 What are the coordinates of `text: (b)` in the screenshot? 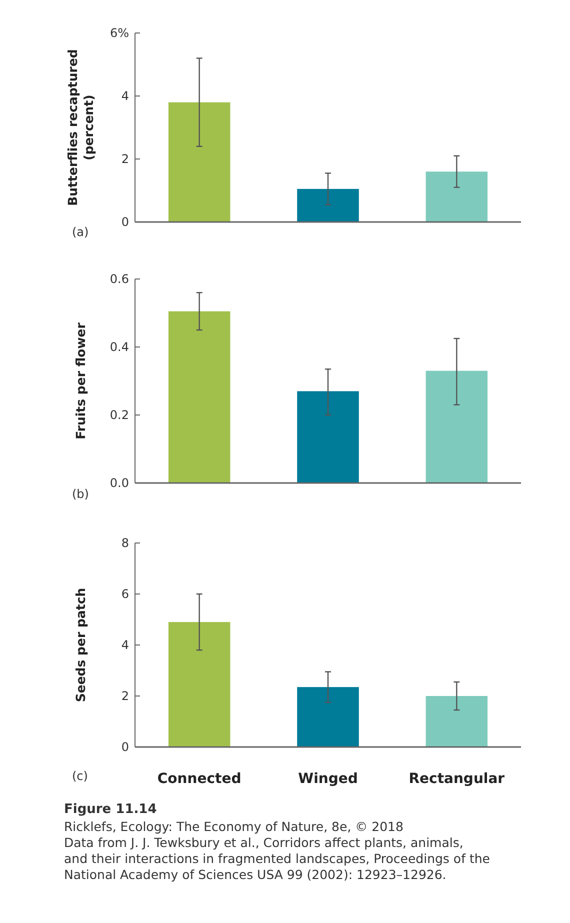 It's located at (80, 494).